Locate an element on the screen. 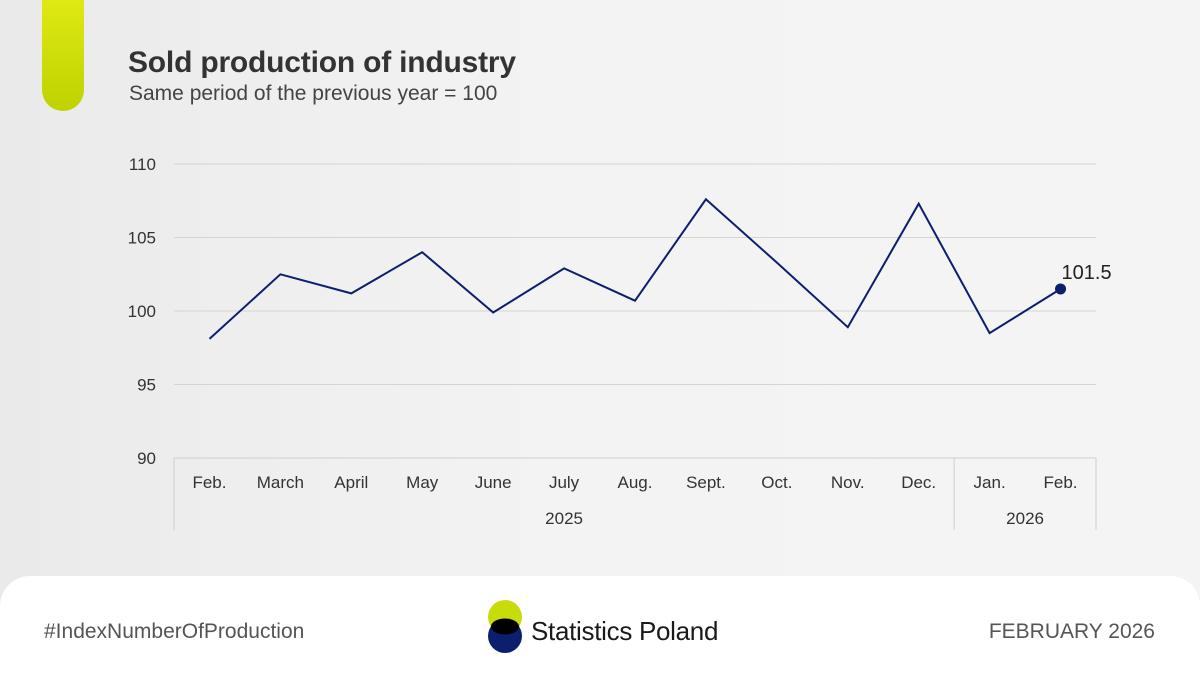  highlight-data-label: 101.5 is located at coordinates (1087, 273).